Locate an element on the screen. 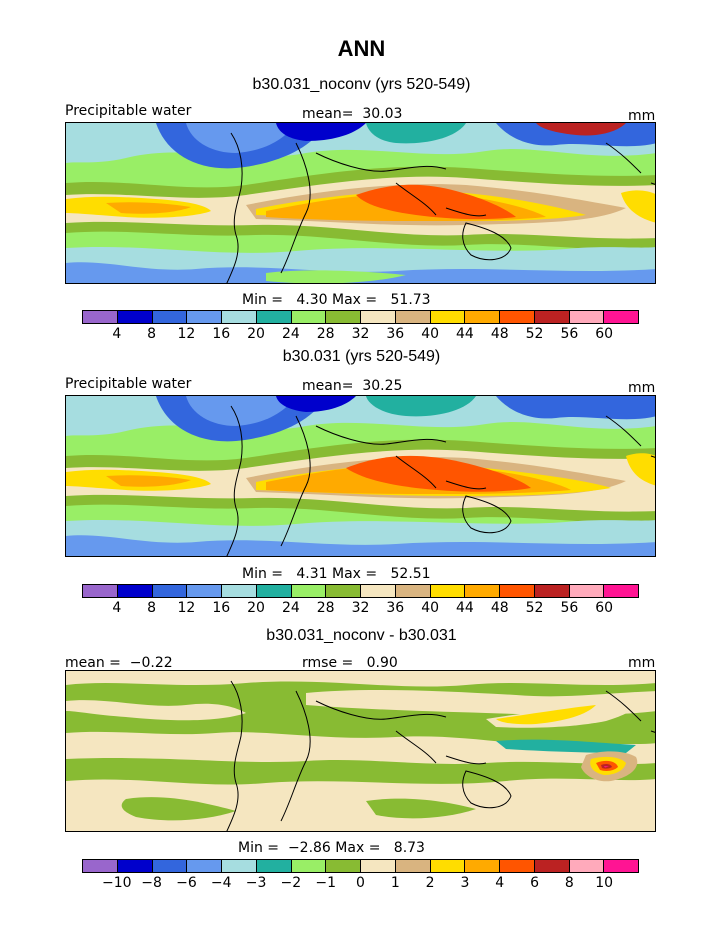  panel-3-contour-map is located at coordinates (360, 751).